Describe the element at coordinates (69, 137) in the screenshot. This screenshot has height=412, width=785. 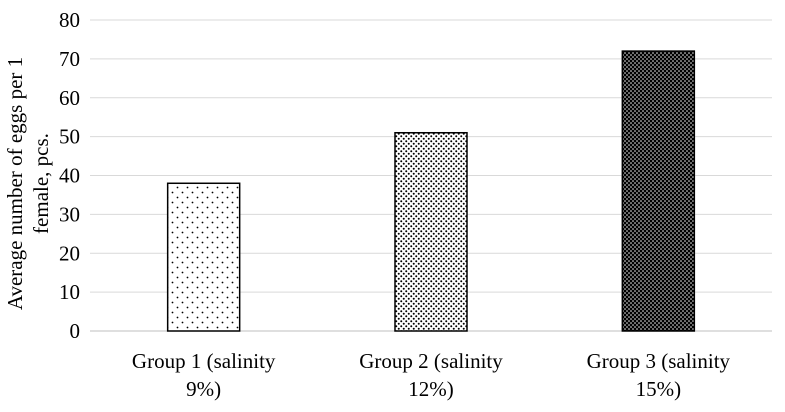
I see `y-tick-label: 50` at that location.